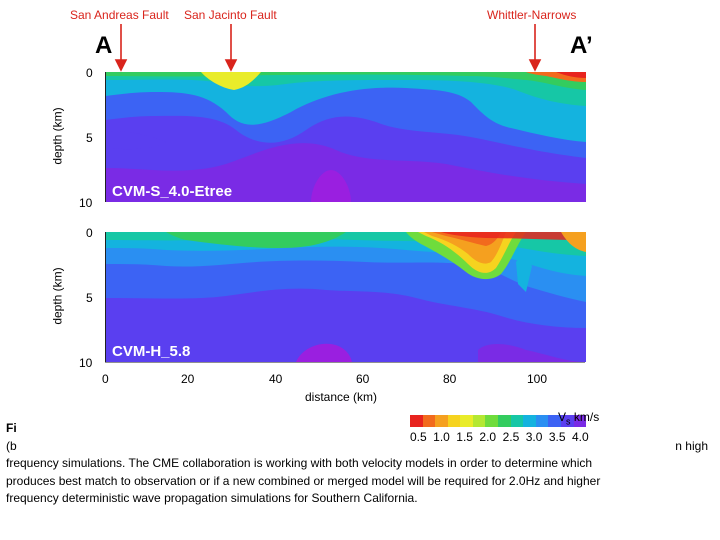  I want to click on colorbar-tick: 3.0, so click(534, 437).